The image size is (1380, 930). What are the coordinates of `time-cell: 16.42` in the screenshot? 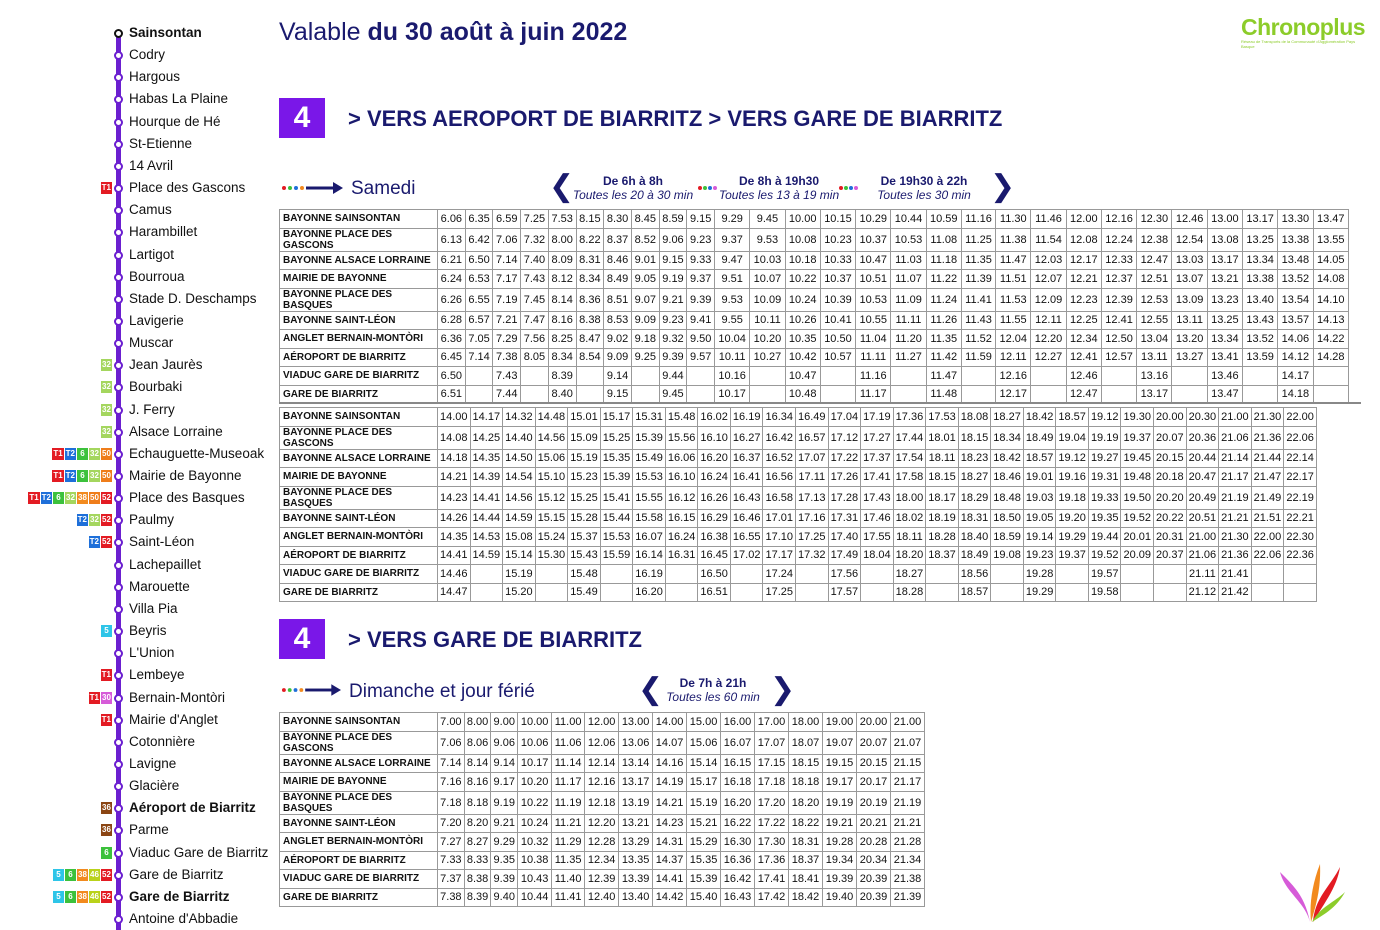 It's located at (738, 879).